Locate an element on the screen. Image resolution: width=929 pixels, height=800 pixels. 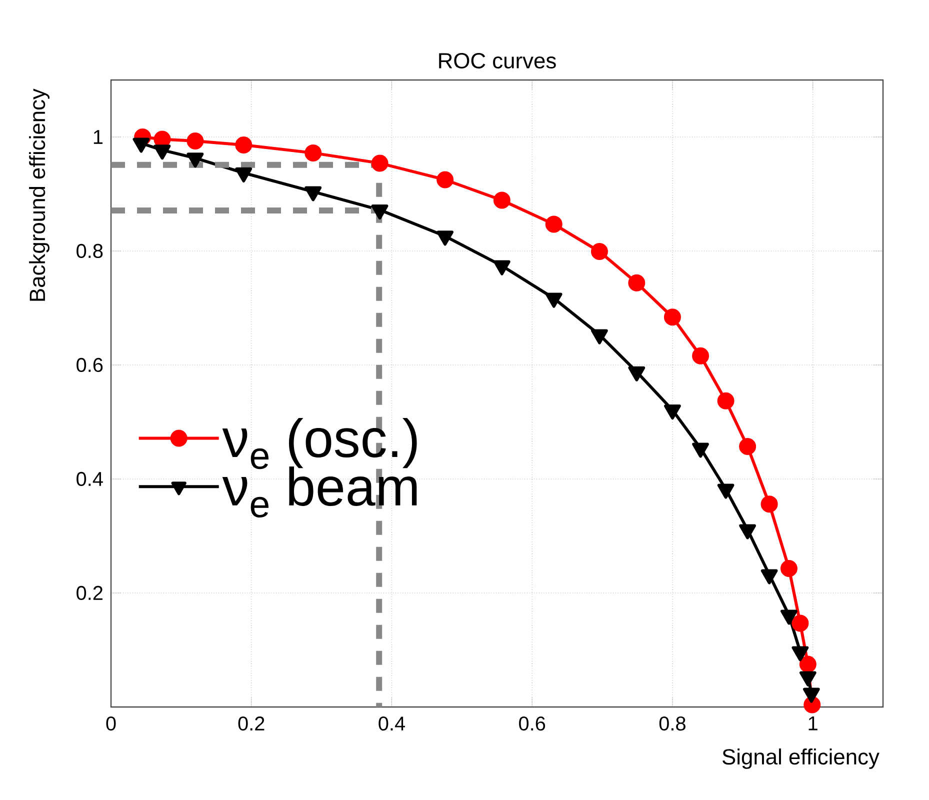
y-tick-label: 1 is located at coordinates (98, 137).